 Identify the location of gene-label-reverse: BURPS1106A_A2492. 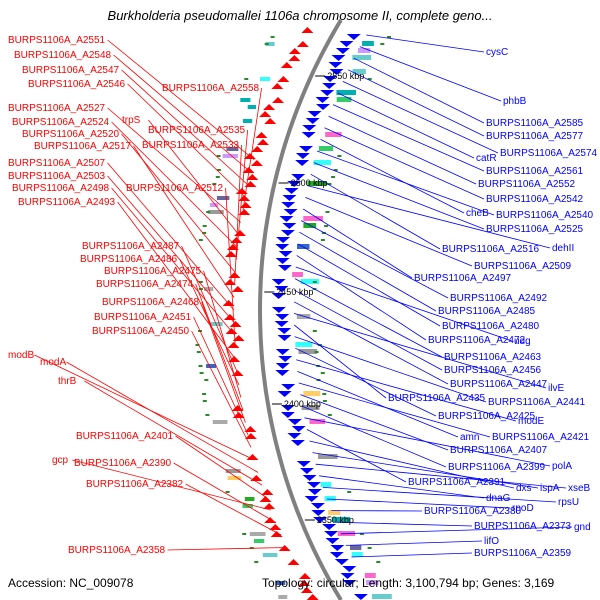
(499, 298).